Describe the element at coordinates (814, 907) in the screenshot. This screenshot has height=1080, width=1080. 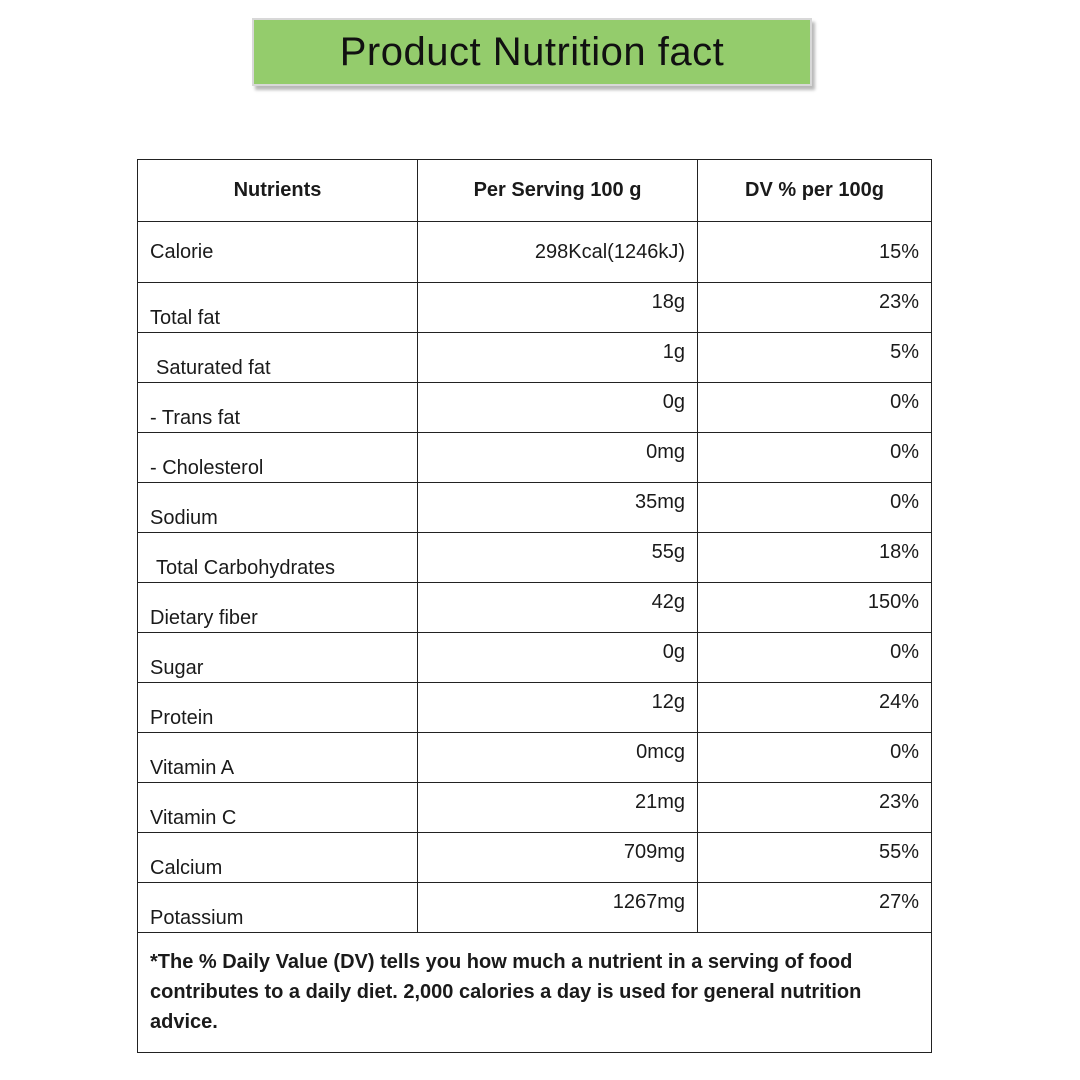
I see `dv-value: 27%` at that location.